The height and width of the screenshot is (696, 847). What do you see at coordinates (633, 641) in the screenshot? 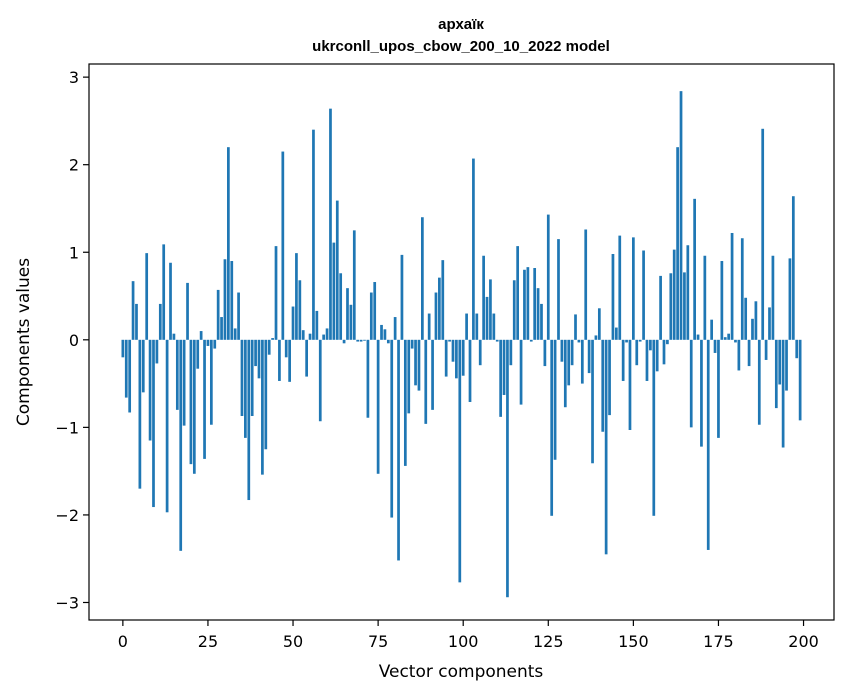
I see `x-tick-label: 150` at bounding box center [633, 641].